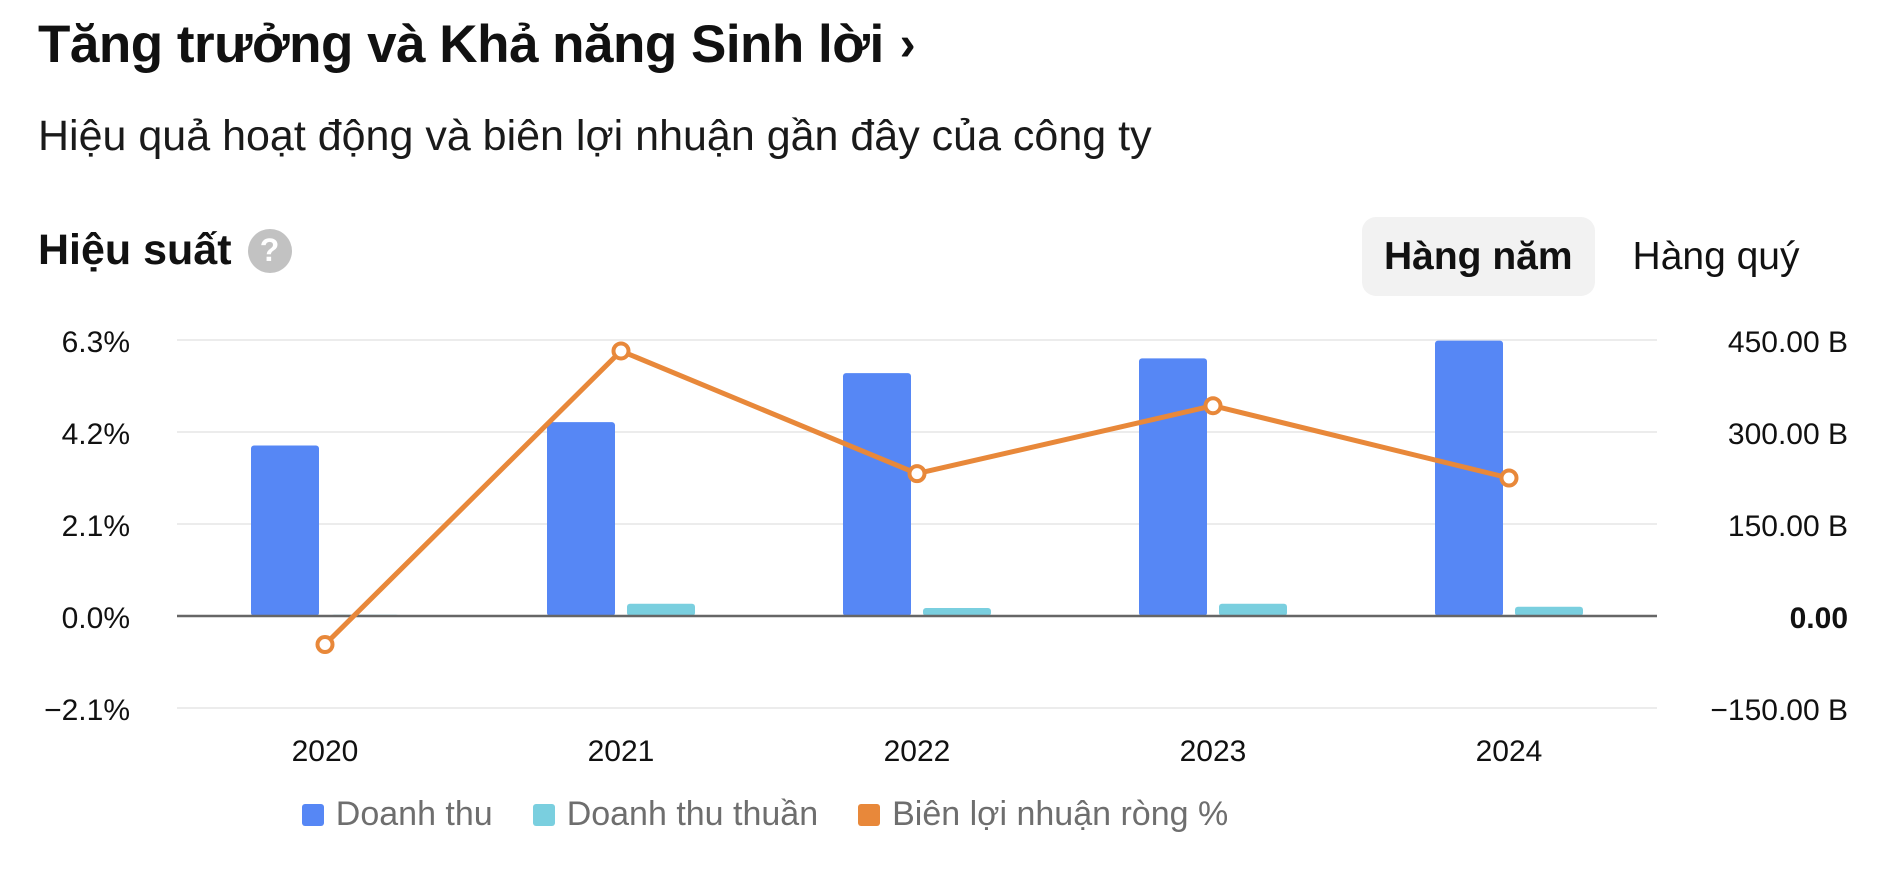 The height and width of the screenshot is (896, 1892). What do you see at coordinates (1716, 256) in the screenshot?
I see `toggle-quarterly-button: Hàng quý` at bounding box center [1716, 256].